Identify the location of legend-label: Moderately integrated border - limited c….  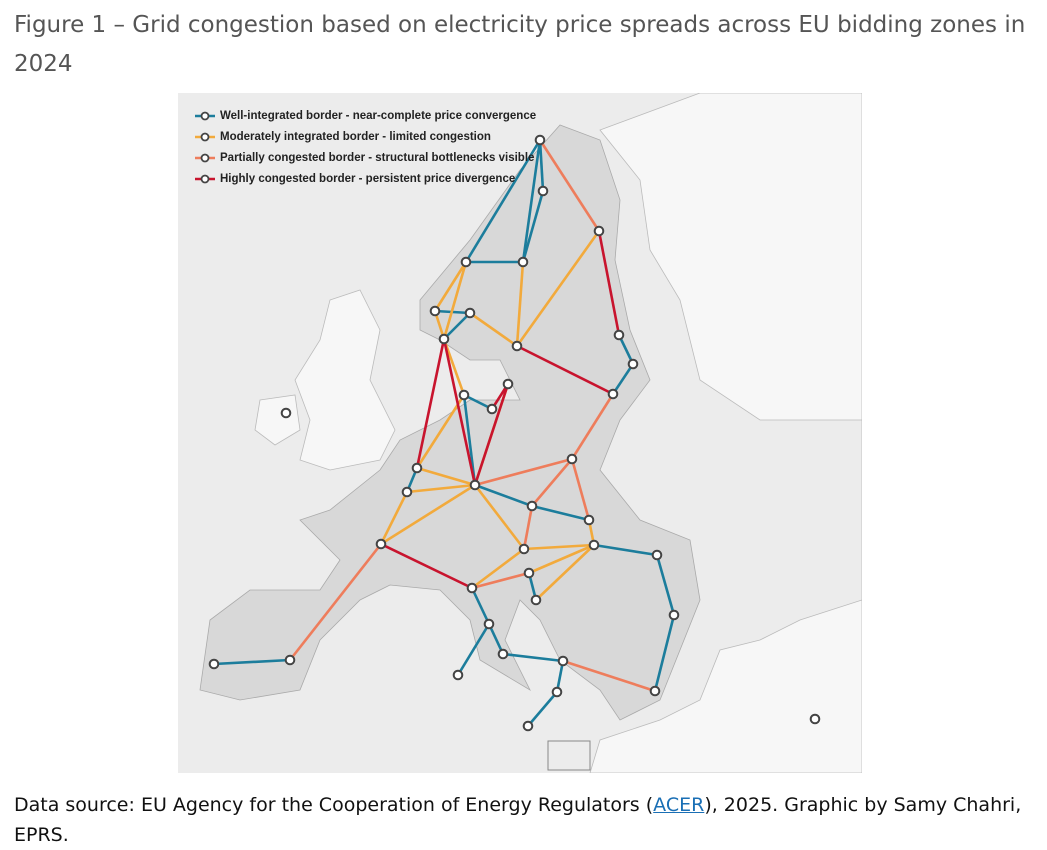
(355, 137).